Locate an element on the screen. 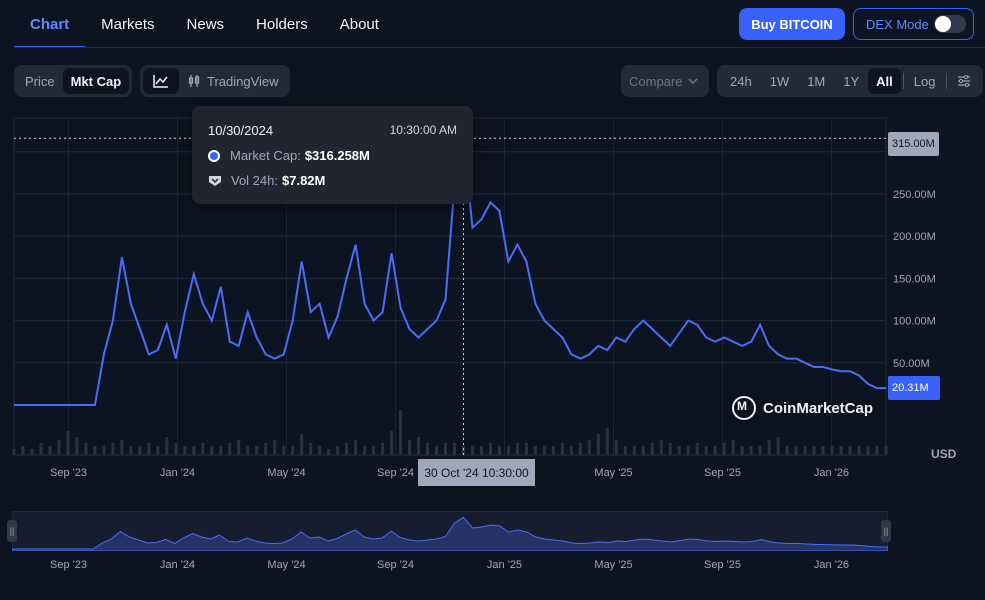 This screenshot has width=985, height=600. compare-label: Compare is located at coordinates (656, 81).